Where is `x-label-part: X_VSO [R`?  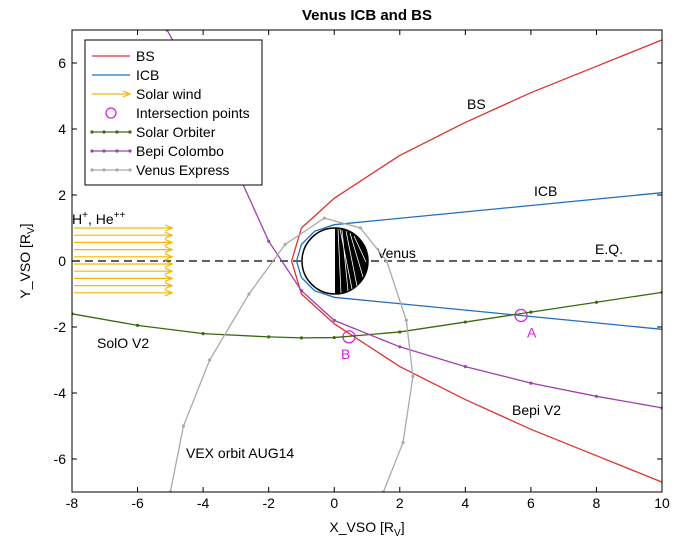 x-label-part: X_VSO [R is located at coordinates (361, 527).